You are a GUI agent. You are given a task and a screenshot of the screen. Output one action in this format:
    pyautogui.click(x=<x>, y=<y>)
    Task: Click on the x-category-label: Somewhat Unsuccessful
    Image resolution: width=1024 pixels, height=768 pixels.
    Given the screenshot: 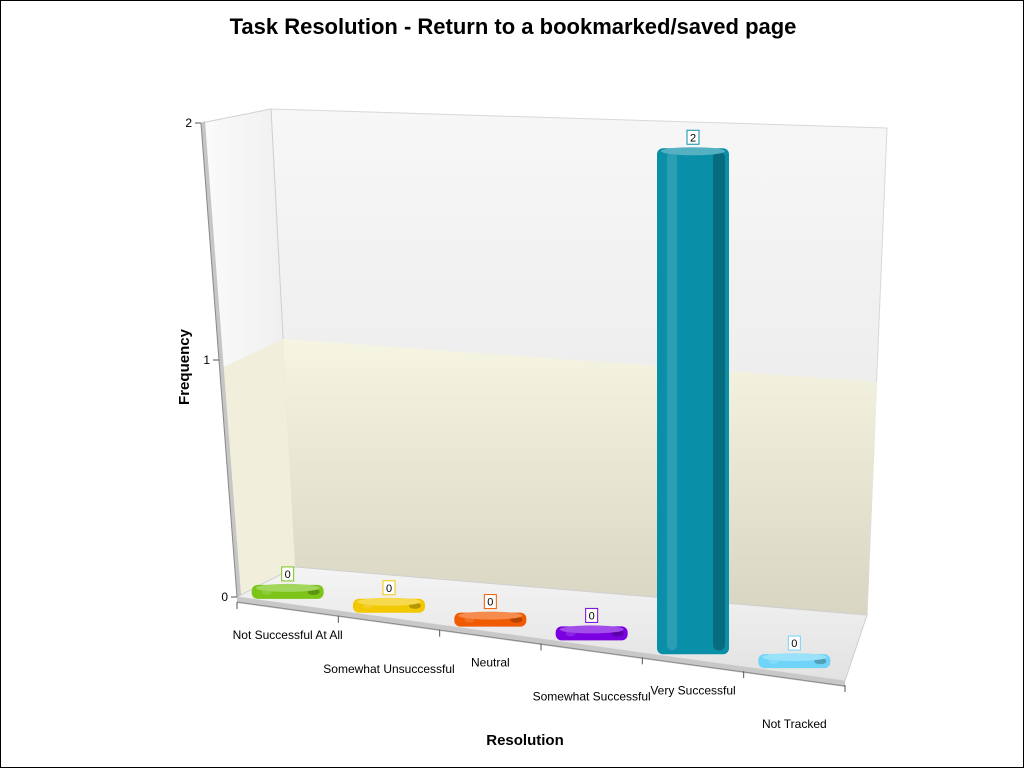 What is the action you would take?
    pyautogui.click(x=388, y=669)
    